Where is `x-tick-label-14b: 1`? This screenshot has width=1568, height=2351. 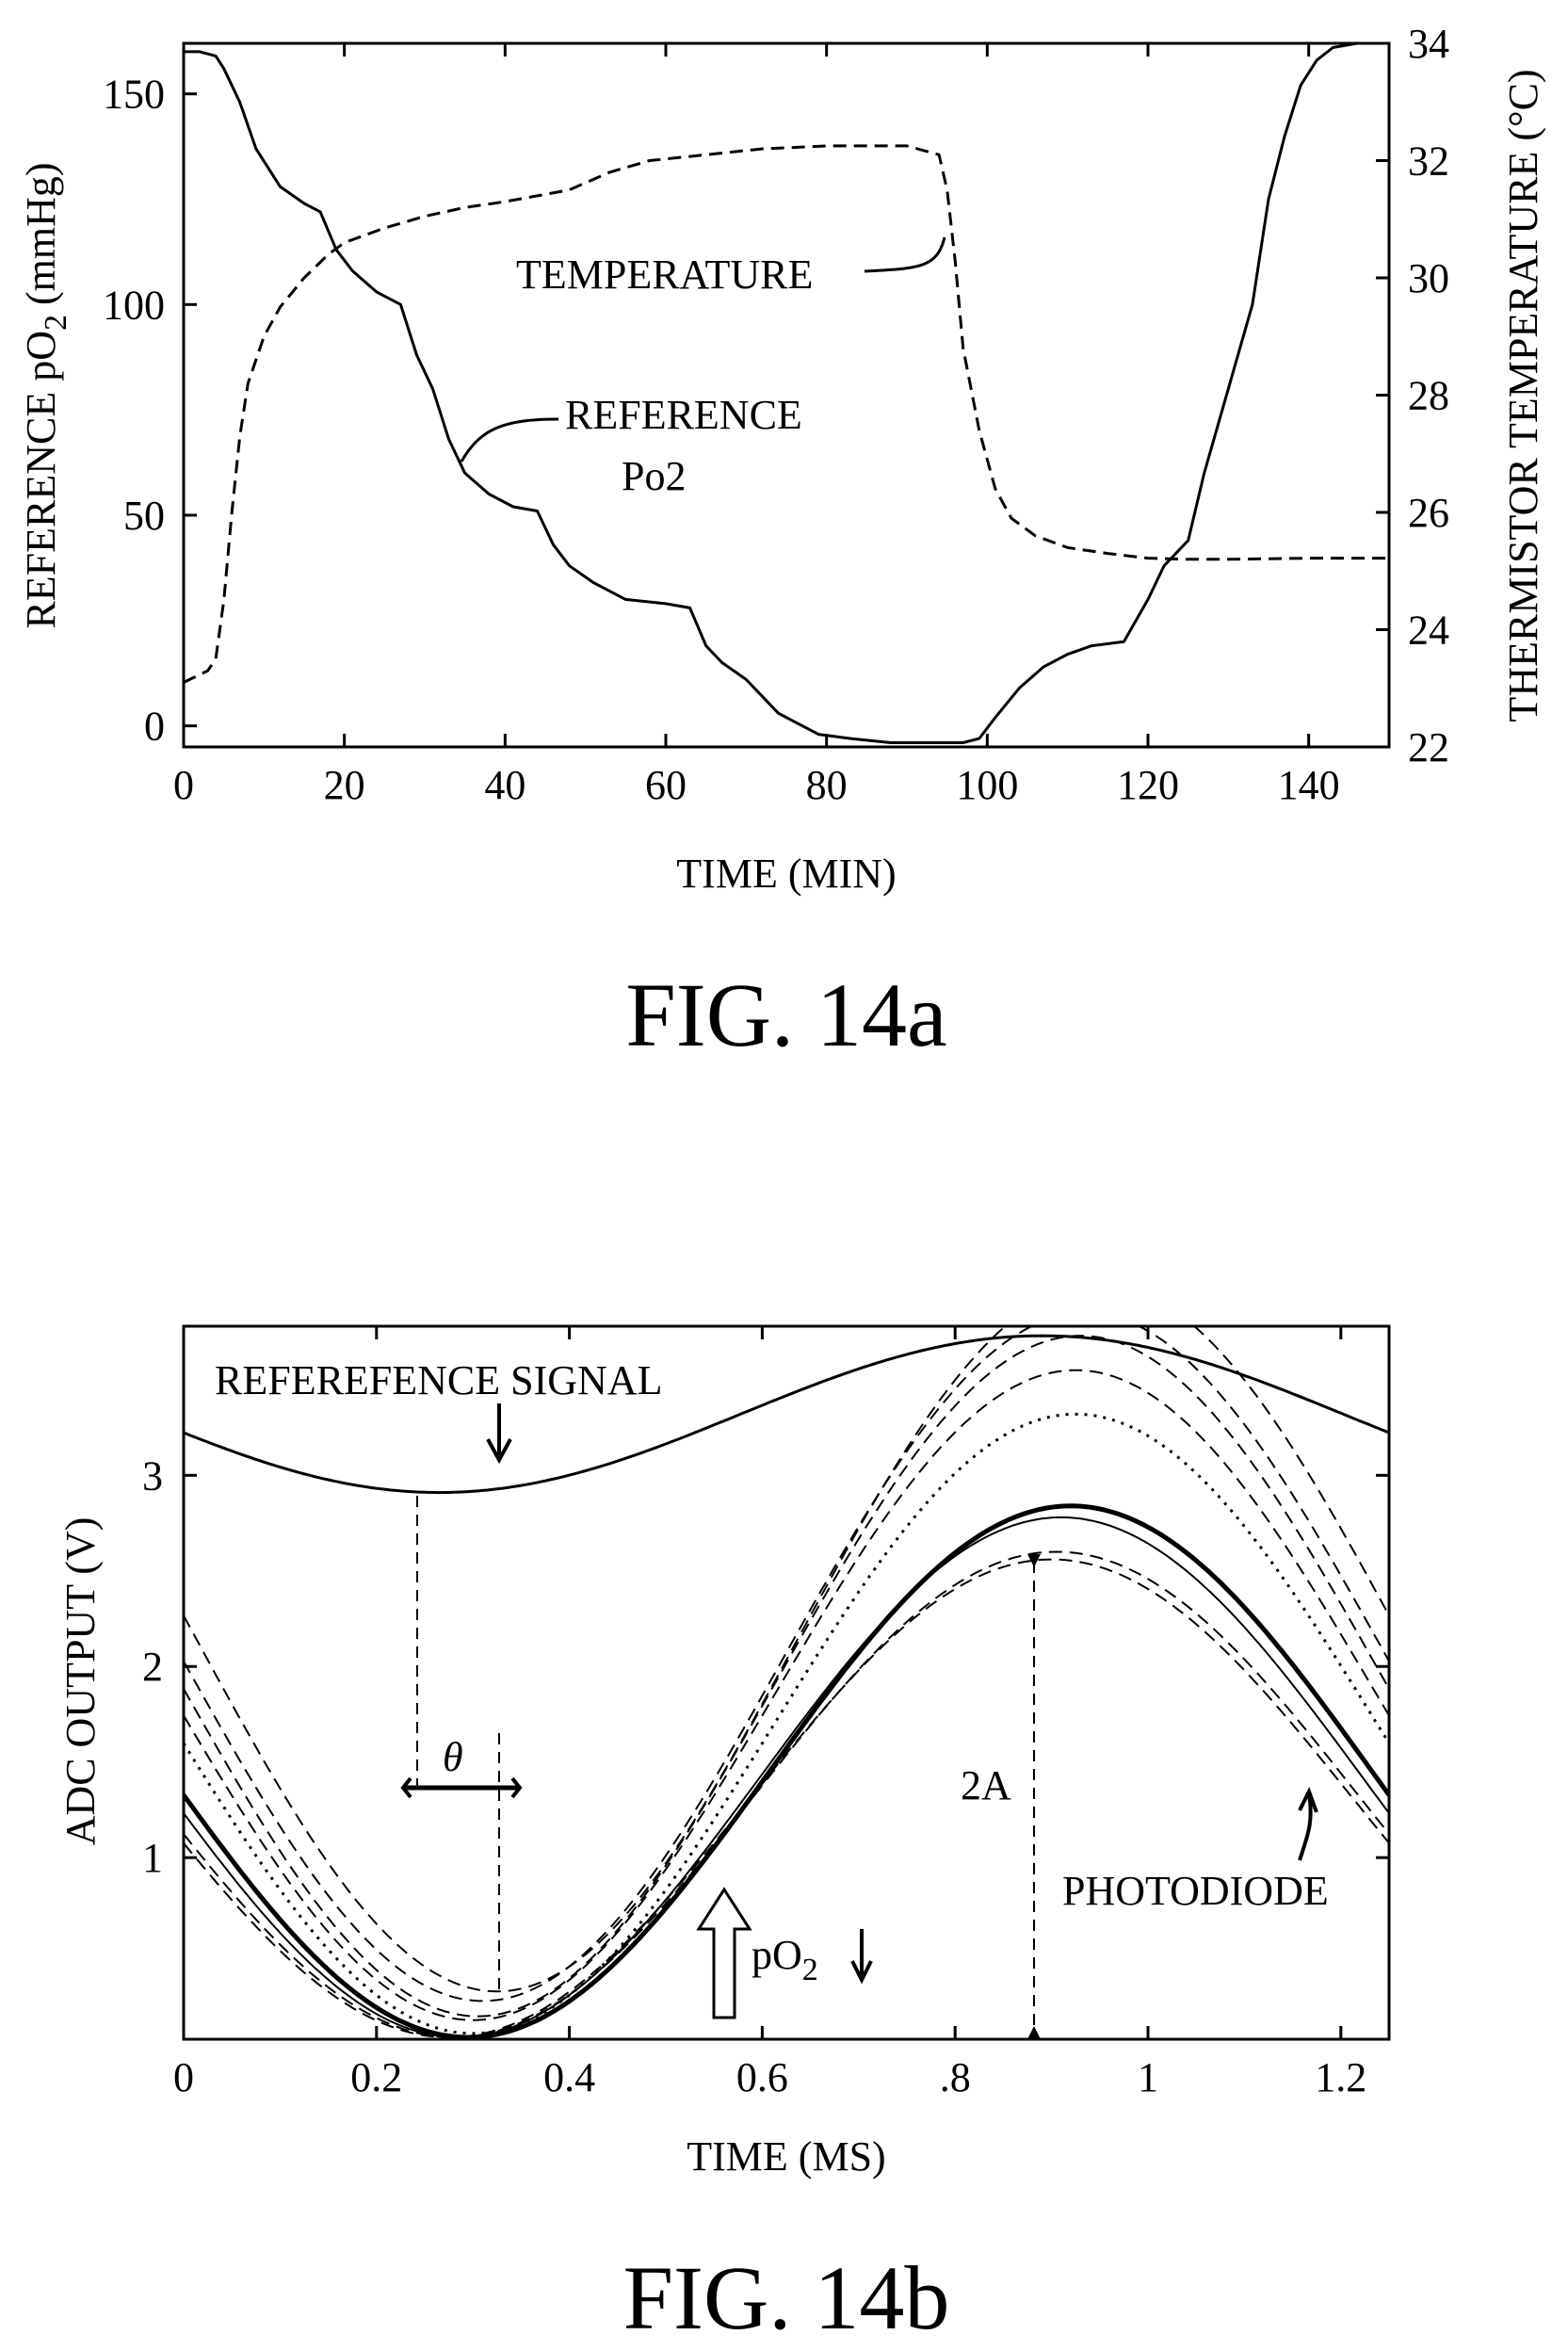 x-tick-label-14b: 1 is located at coordinates (1148, 2077).